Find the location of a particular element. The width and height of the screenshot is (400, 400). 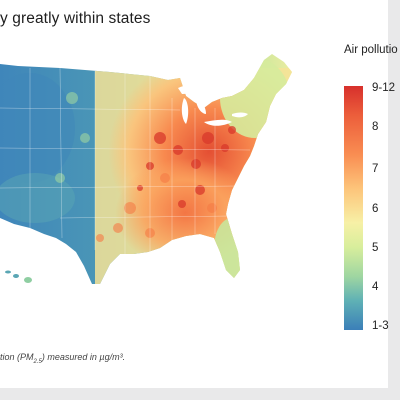

legend-tick-9-12: 9-12 is located at coordinates (384, 88).